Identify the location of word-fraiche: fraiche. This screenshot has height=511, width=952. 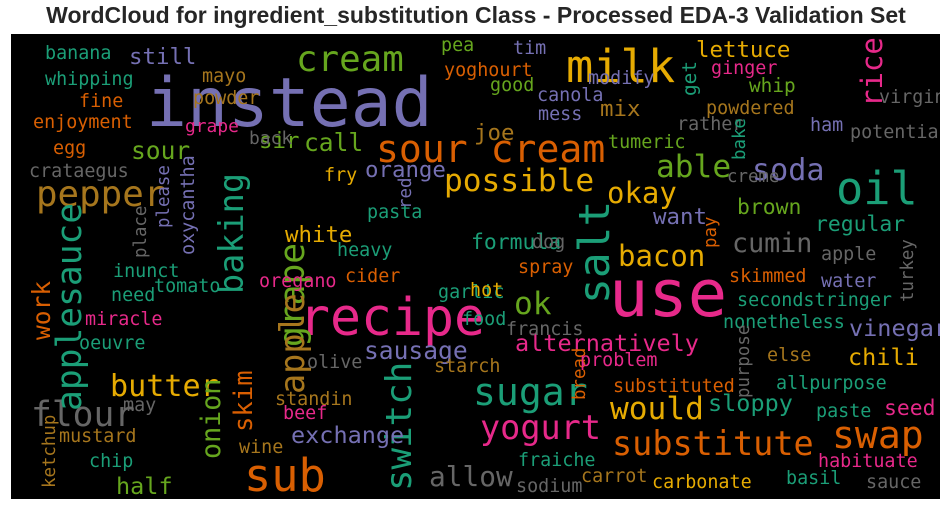
(557, 460).